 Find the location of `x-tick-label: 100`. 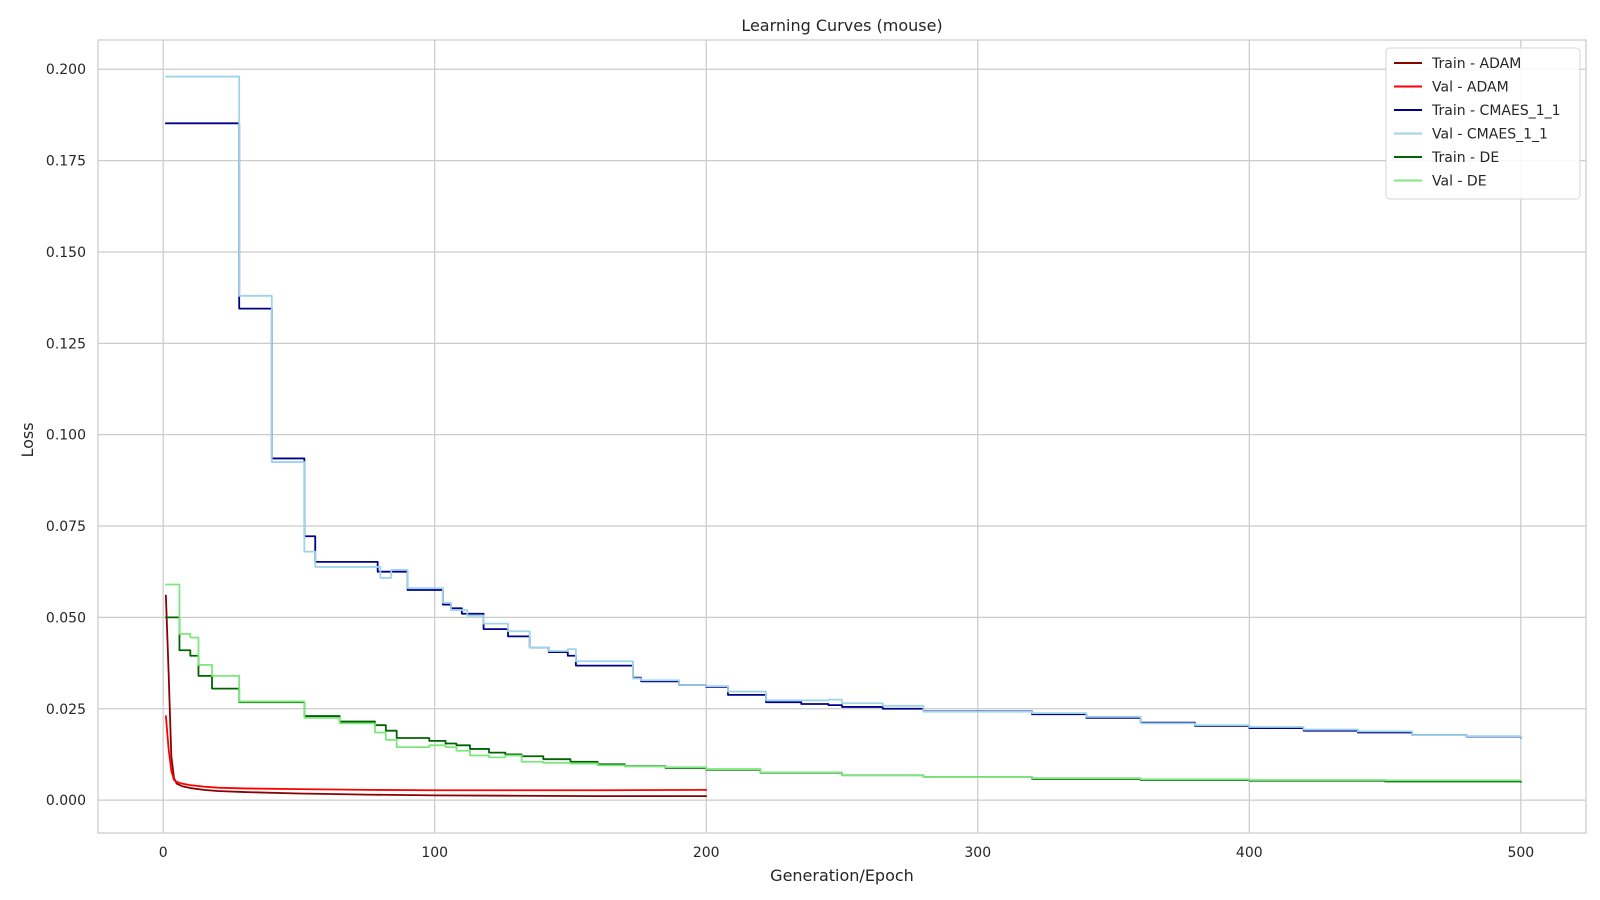

x-tick-label: 100 is located at coordinates (434, 853).